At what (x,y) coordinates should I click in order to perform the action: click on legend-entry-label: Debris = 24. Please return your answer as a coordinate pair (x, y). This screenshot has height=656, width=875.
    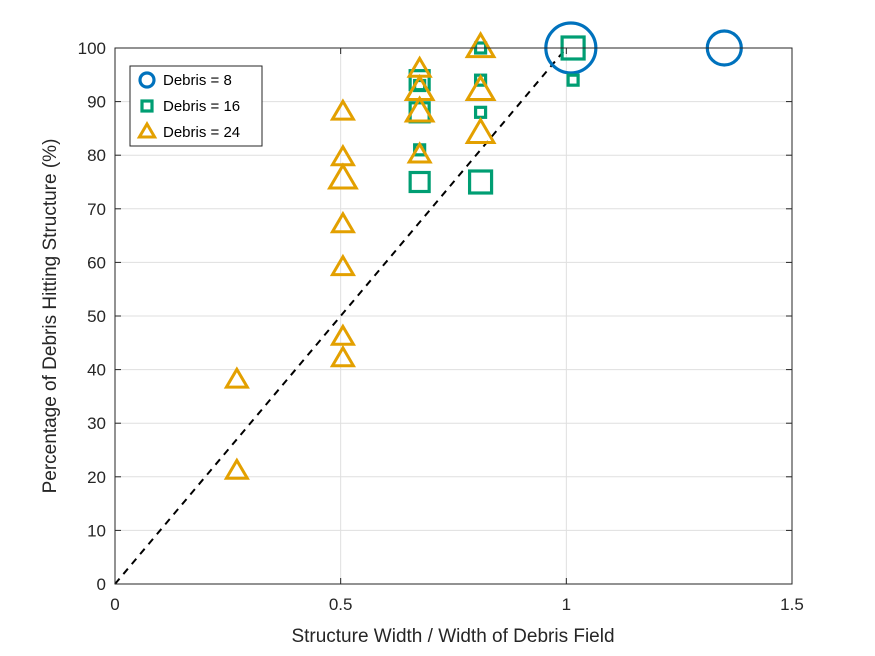
    Looking at the image, I should click on (201, 132).